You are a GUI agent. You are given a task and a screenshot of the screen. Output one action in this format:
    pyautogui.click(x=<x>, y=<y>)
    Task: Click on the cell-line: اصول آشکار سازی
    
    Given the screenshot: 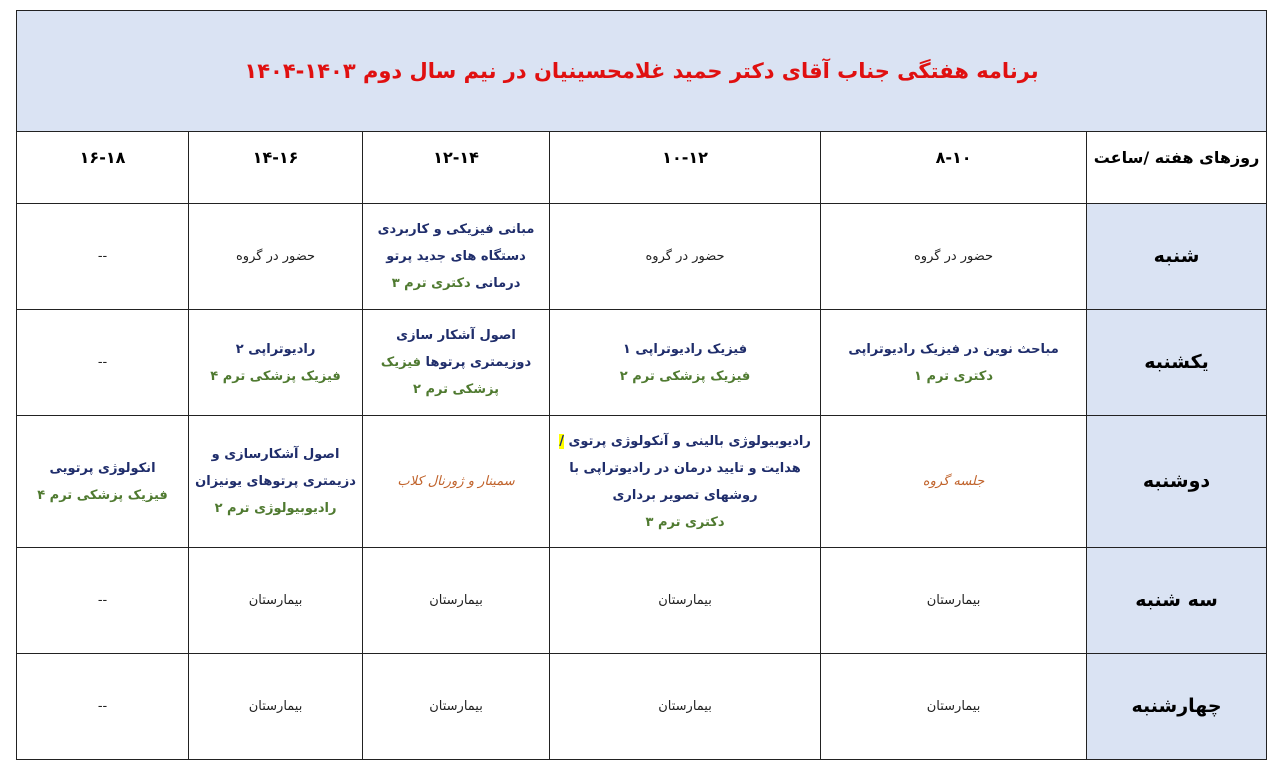 What is the action you would take?
    pyautogui.click(x=456, y=335)
    